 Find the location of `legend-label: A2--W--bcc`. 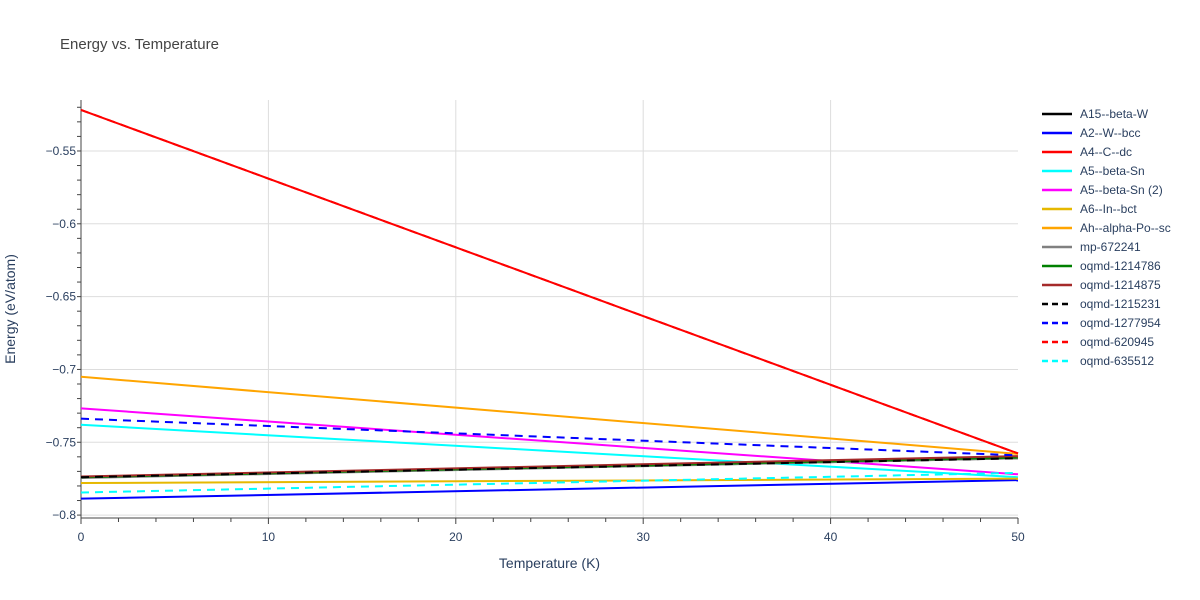

legend-label: A2--W--bcc is located at coordinates (1110, 132).